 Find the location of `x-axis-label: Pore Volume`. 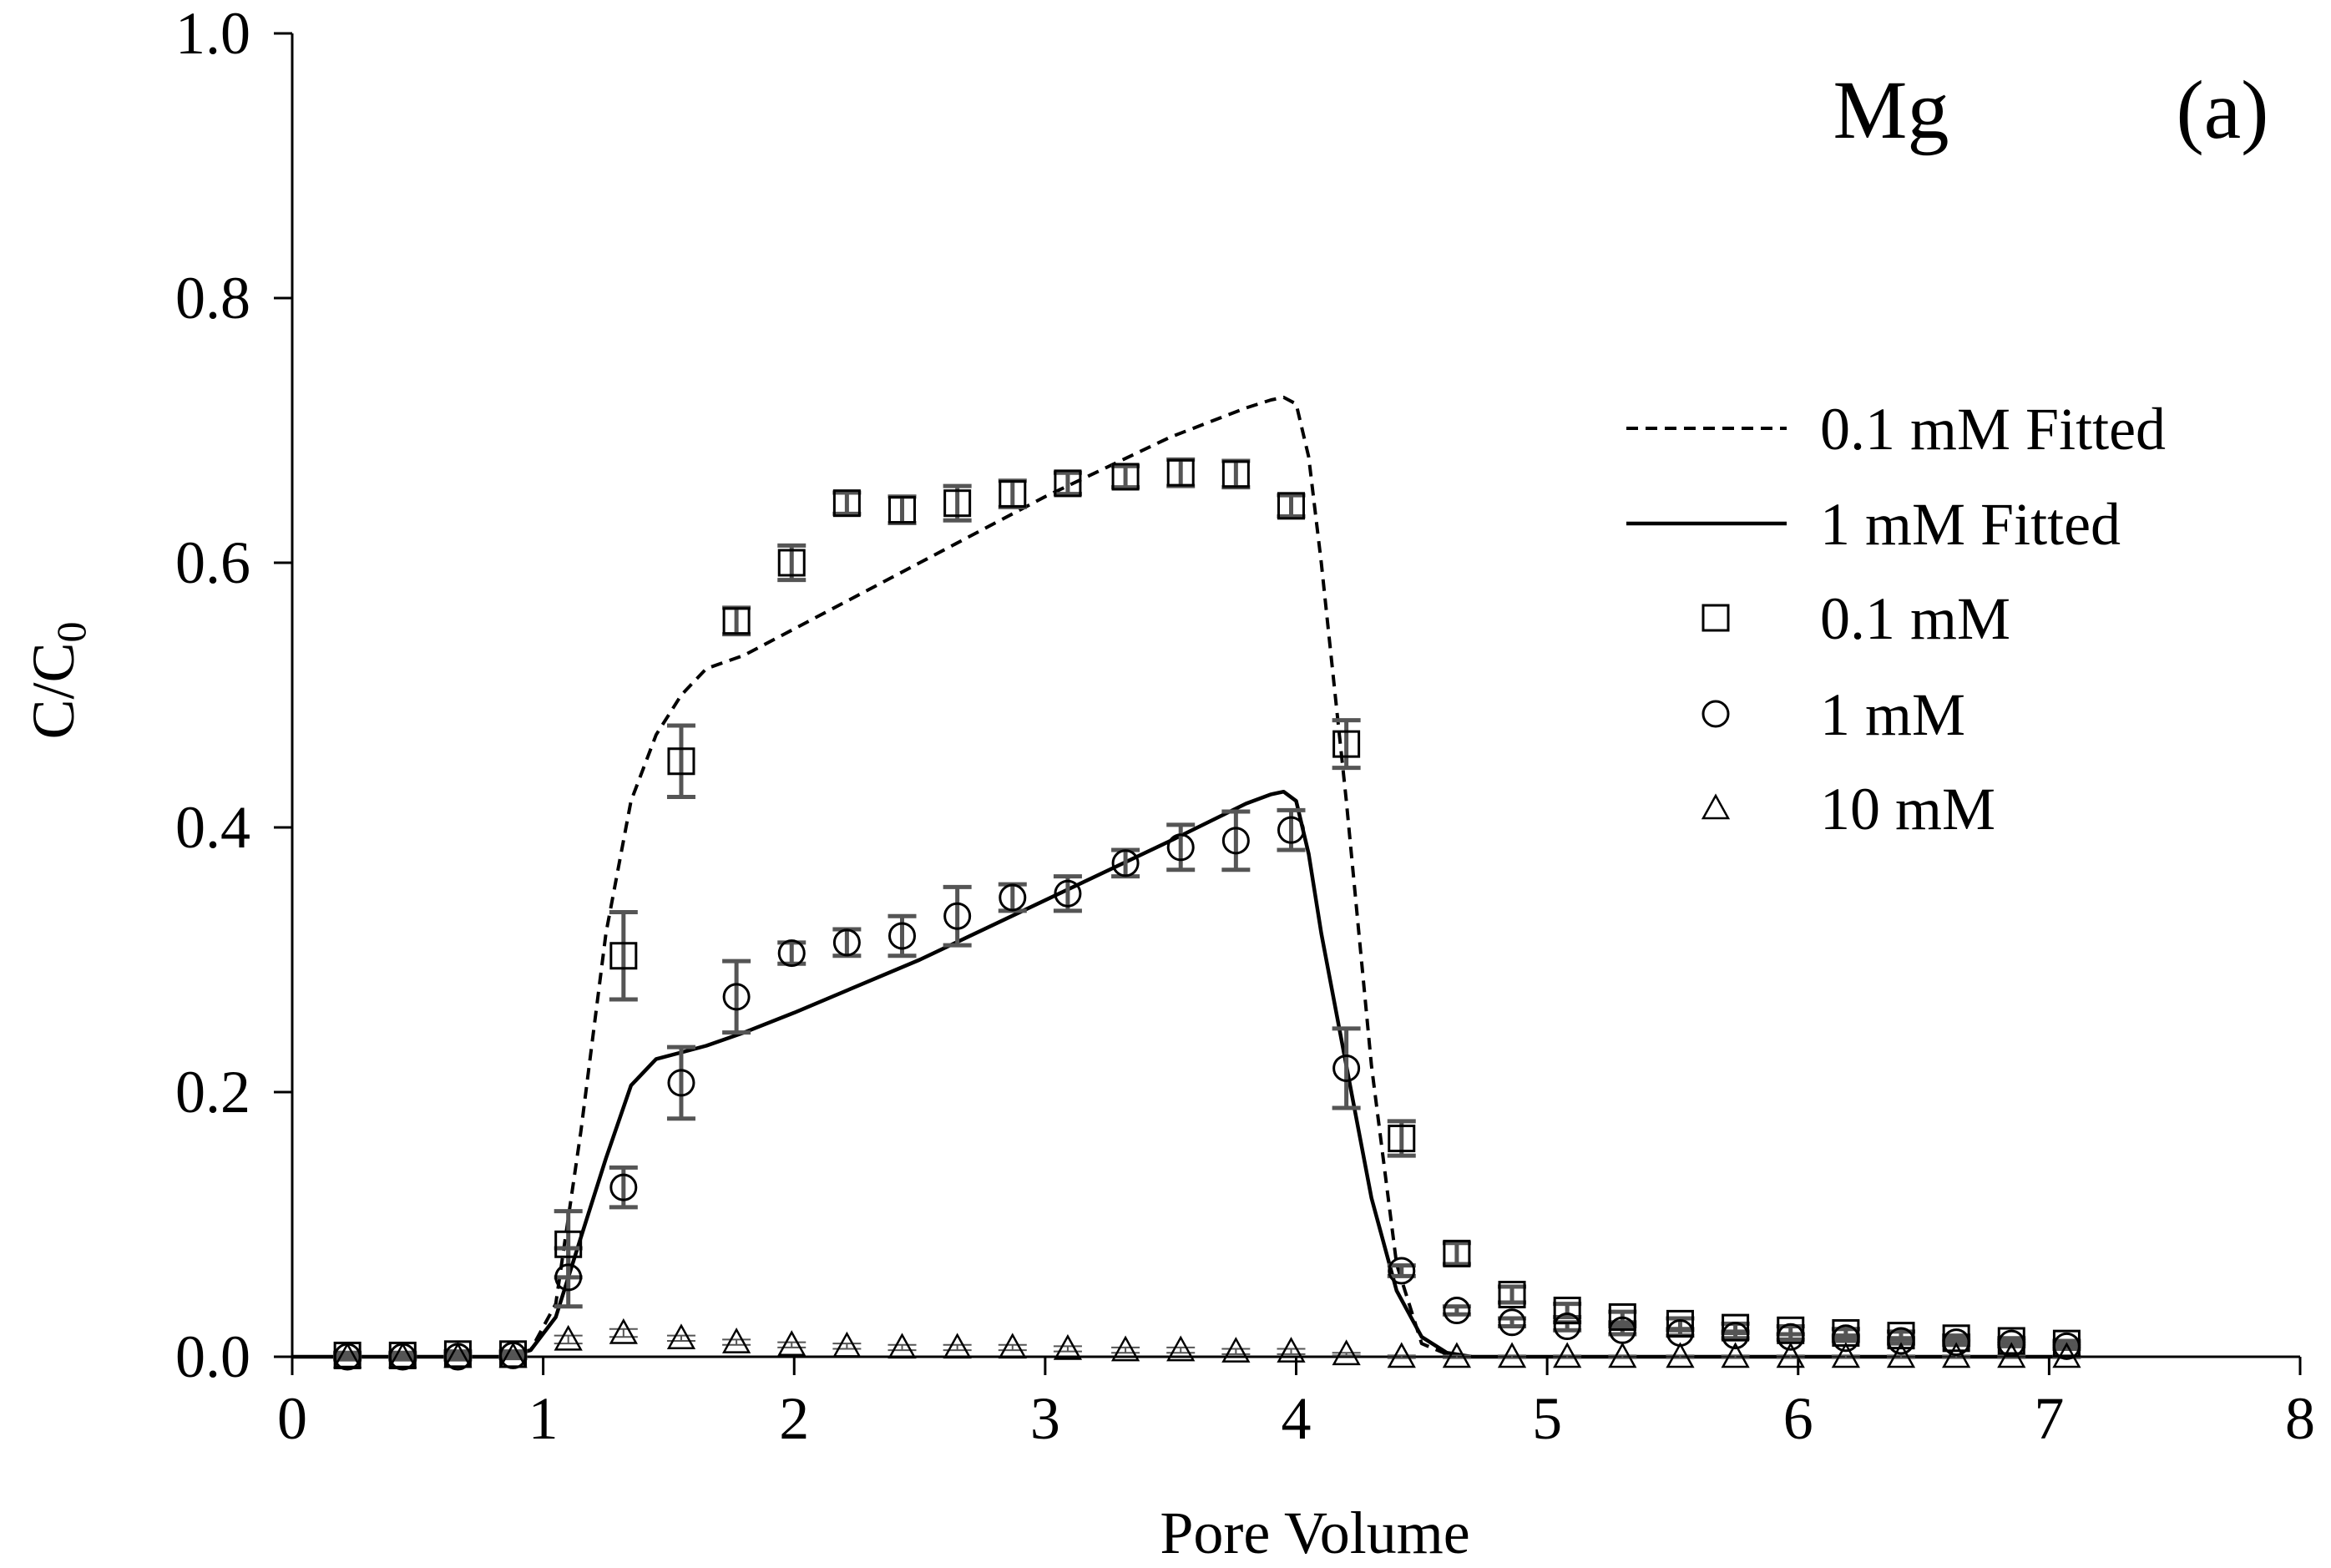

x-axis-label: Pore Volume is located at coordinates (1314, 1533).